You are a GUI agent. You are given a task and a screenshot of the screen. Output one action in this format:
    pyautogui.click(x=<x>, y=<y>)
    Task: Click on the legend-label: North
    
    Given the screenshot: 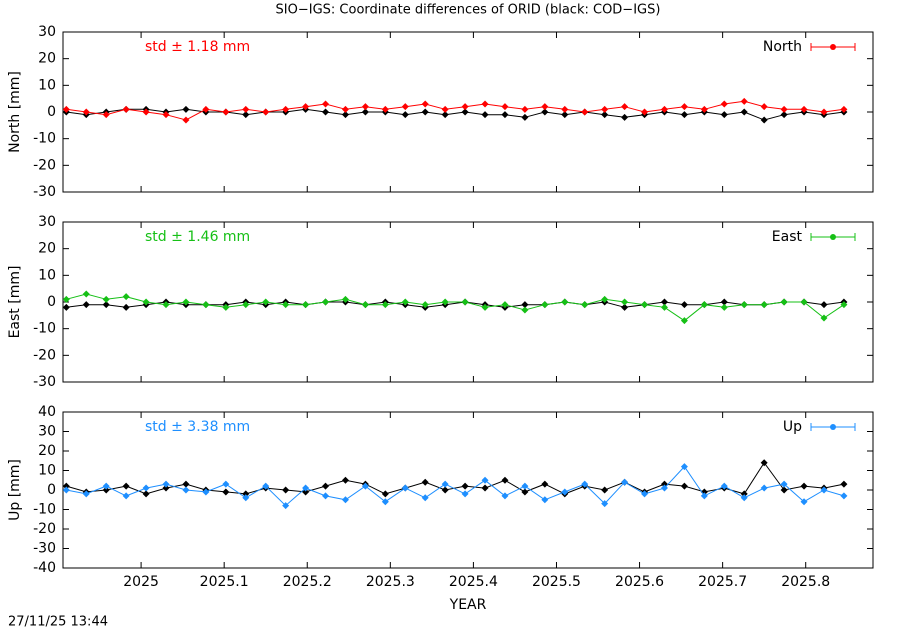 What is the action you would take?
    pyautogui.click(x=782, y=47)
    